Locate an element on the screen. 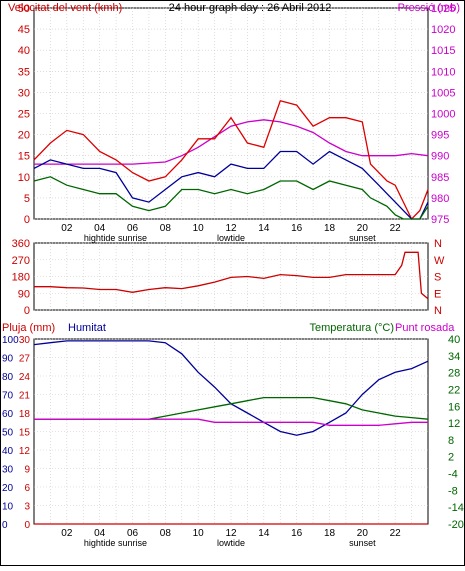 This screenshot has height=571, width=465. chart3-rain-axis-label: Pluja (mm) is located at coordinates (28, 328).